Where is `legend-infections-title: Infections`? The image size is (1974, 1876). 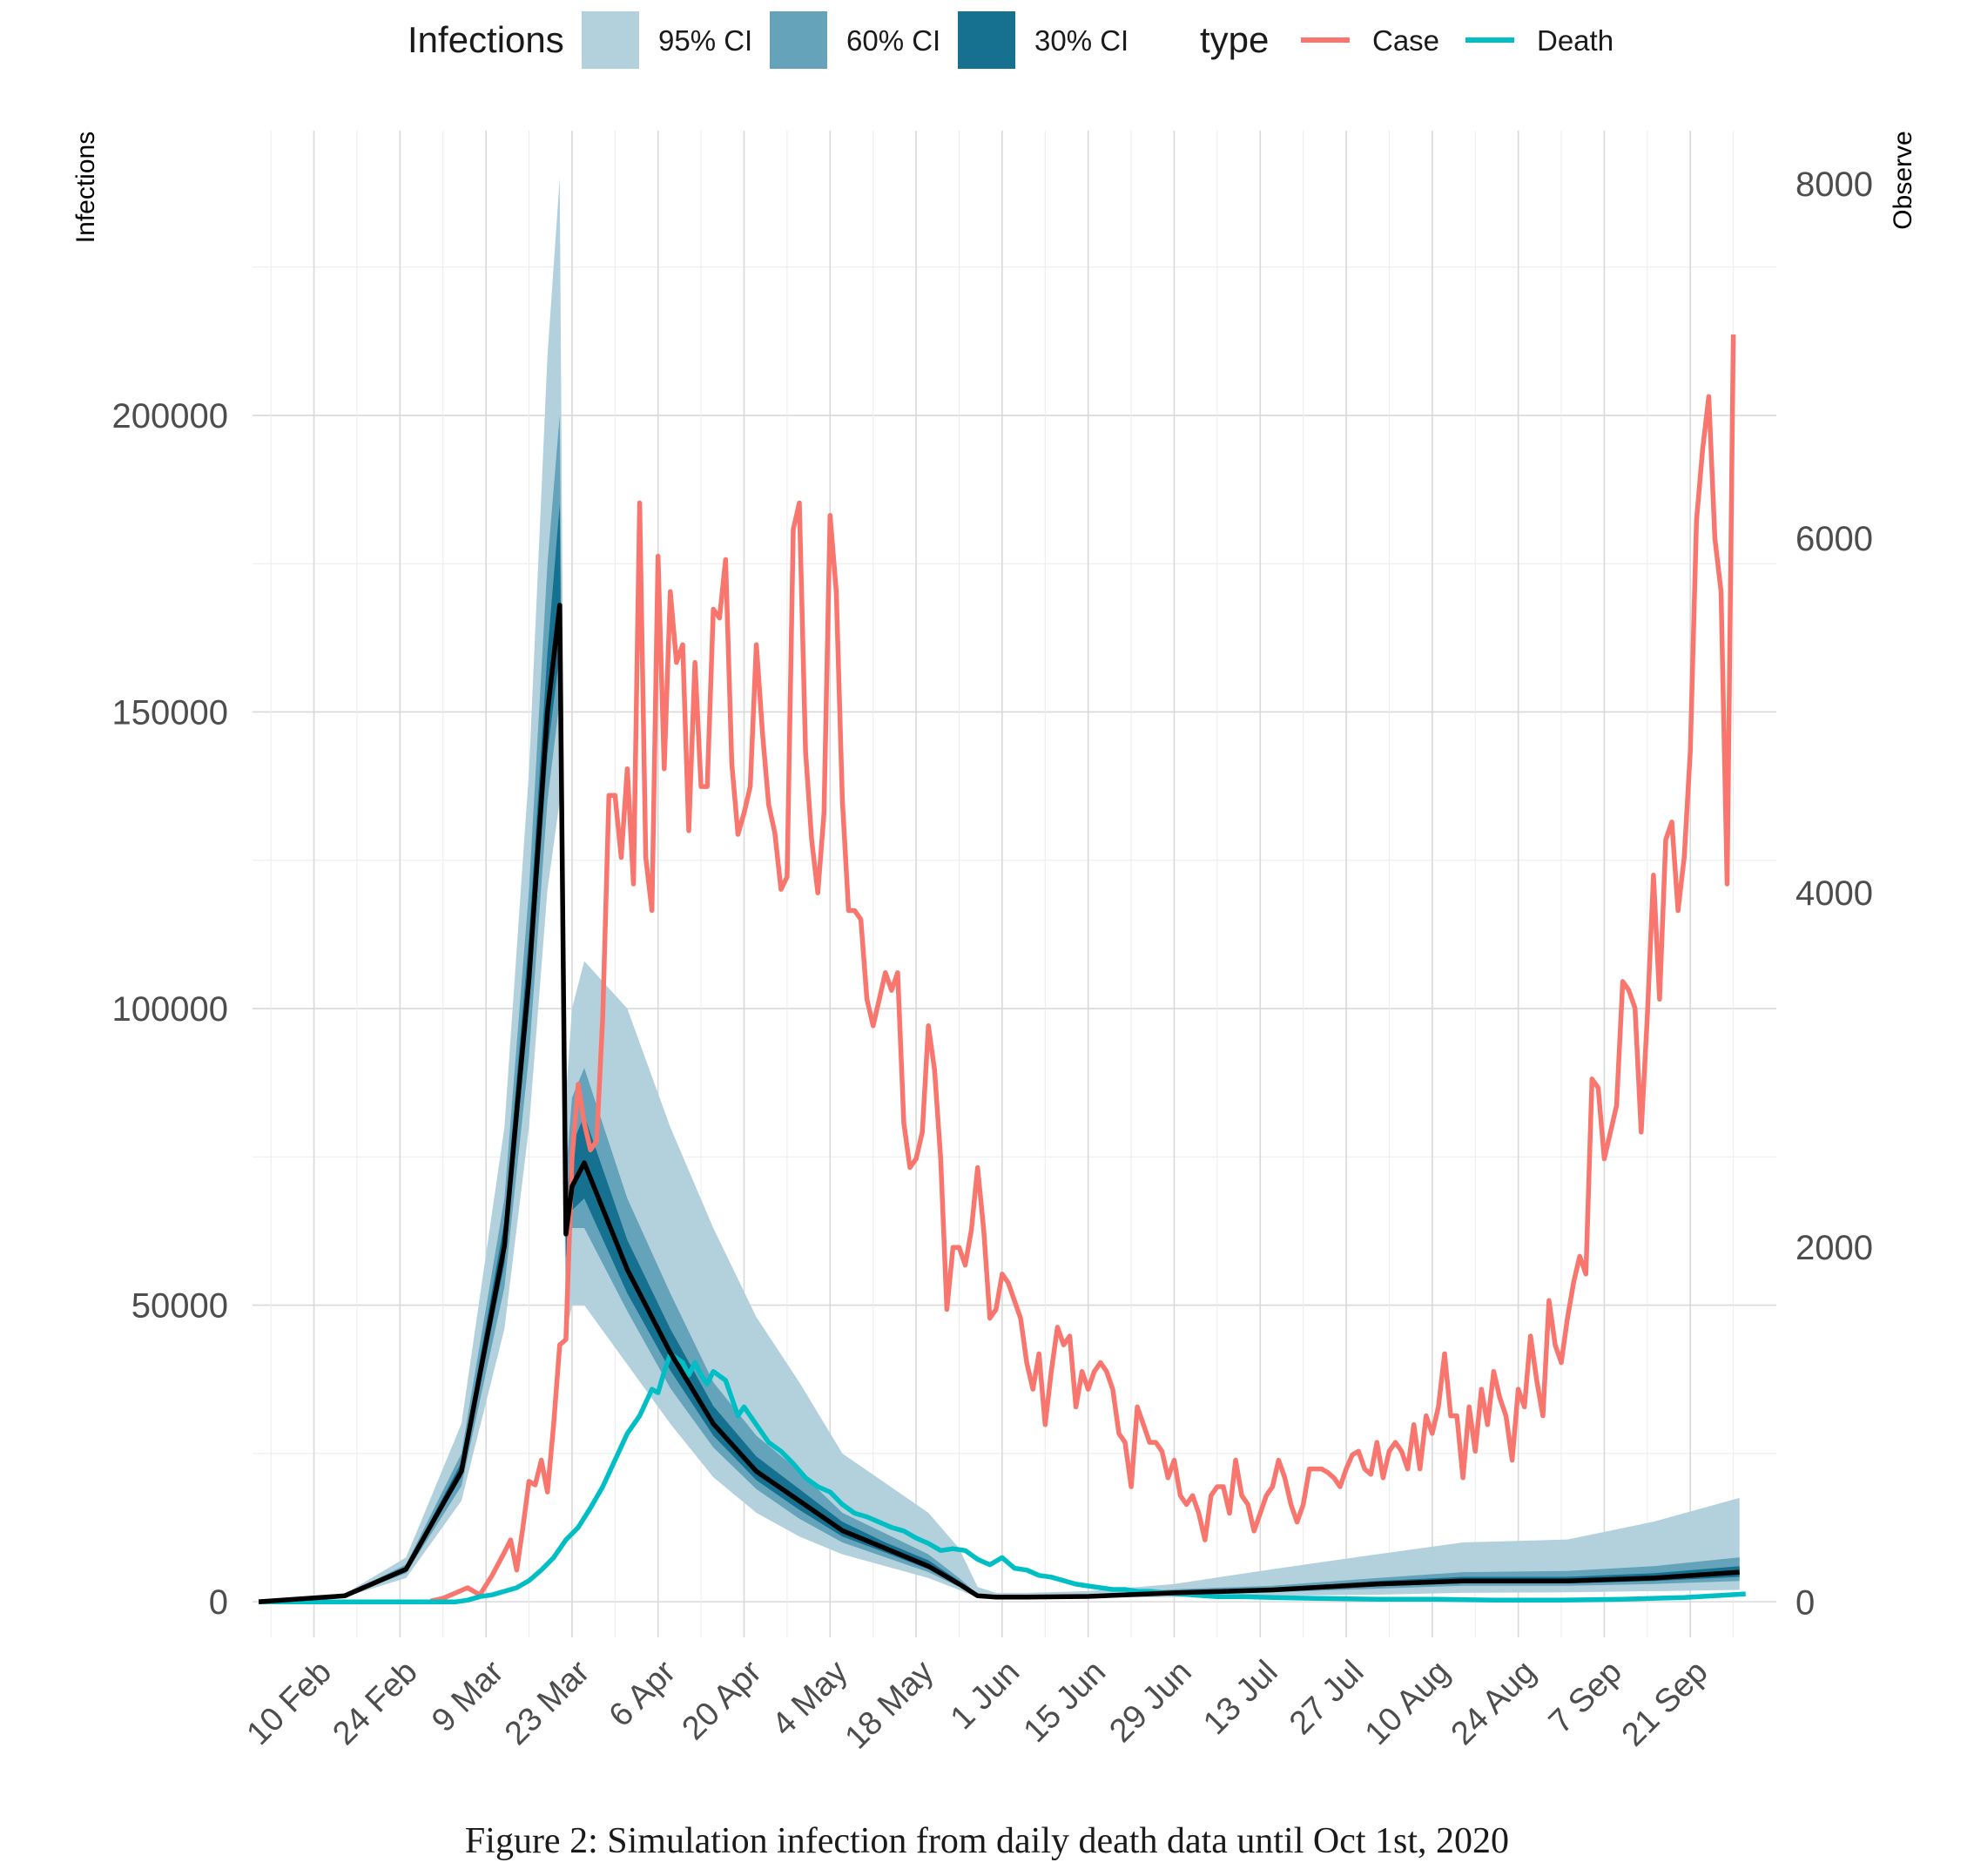
legend-infections-title: Infections is located at coordinates (486, 39).